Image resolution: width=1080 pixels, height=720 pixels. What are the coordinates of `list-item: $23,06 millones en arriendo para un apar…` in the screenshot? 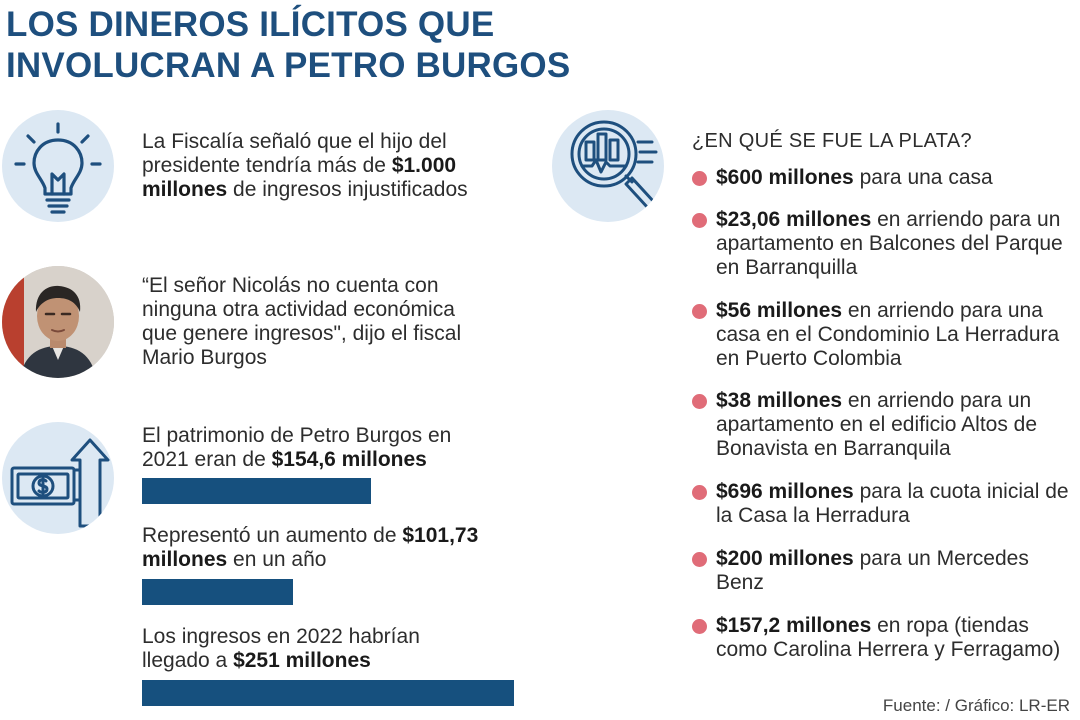 It's located at (884, 244).